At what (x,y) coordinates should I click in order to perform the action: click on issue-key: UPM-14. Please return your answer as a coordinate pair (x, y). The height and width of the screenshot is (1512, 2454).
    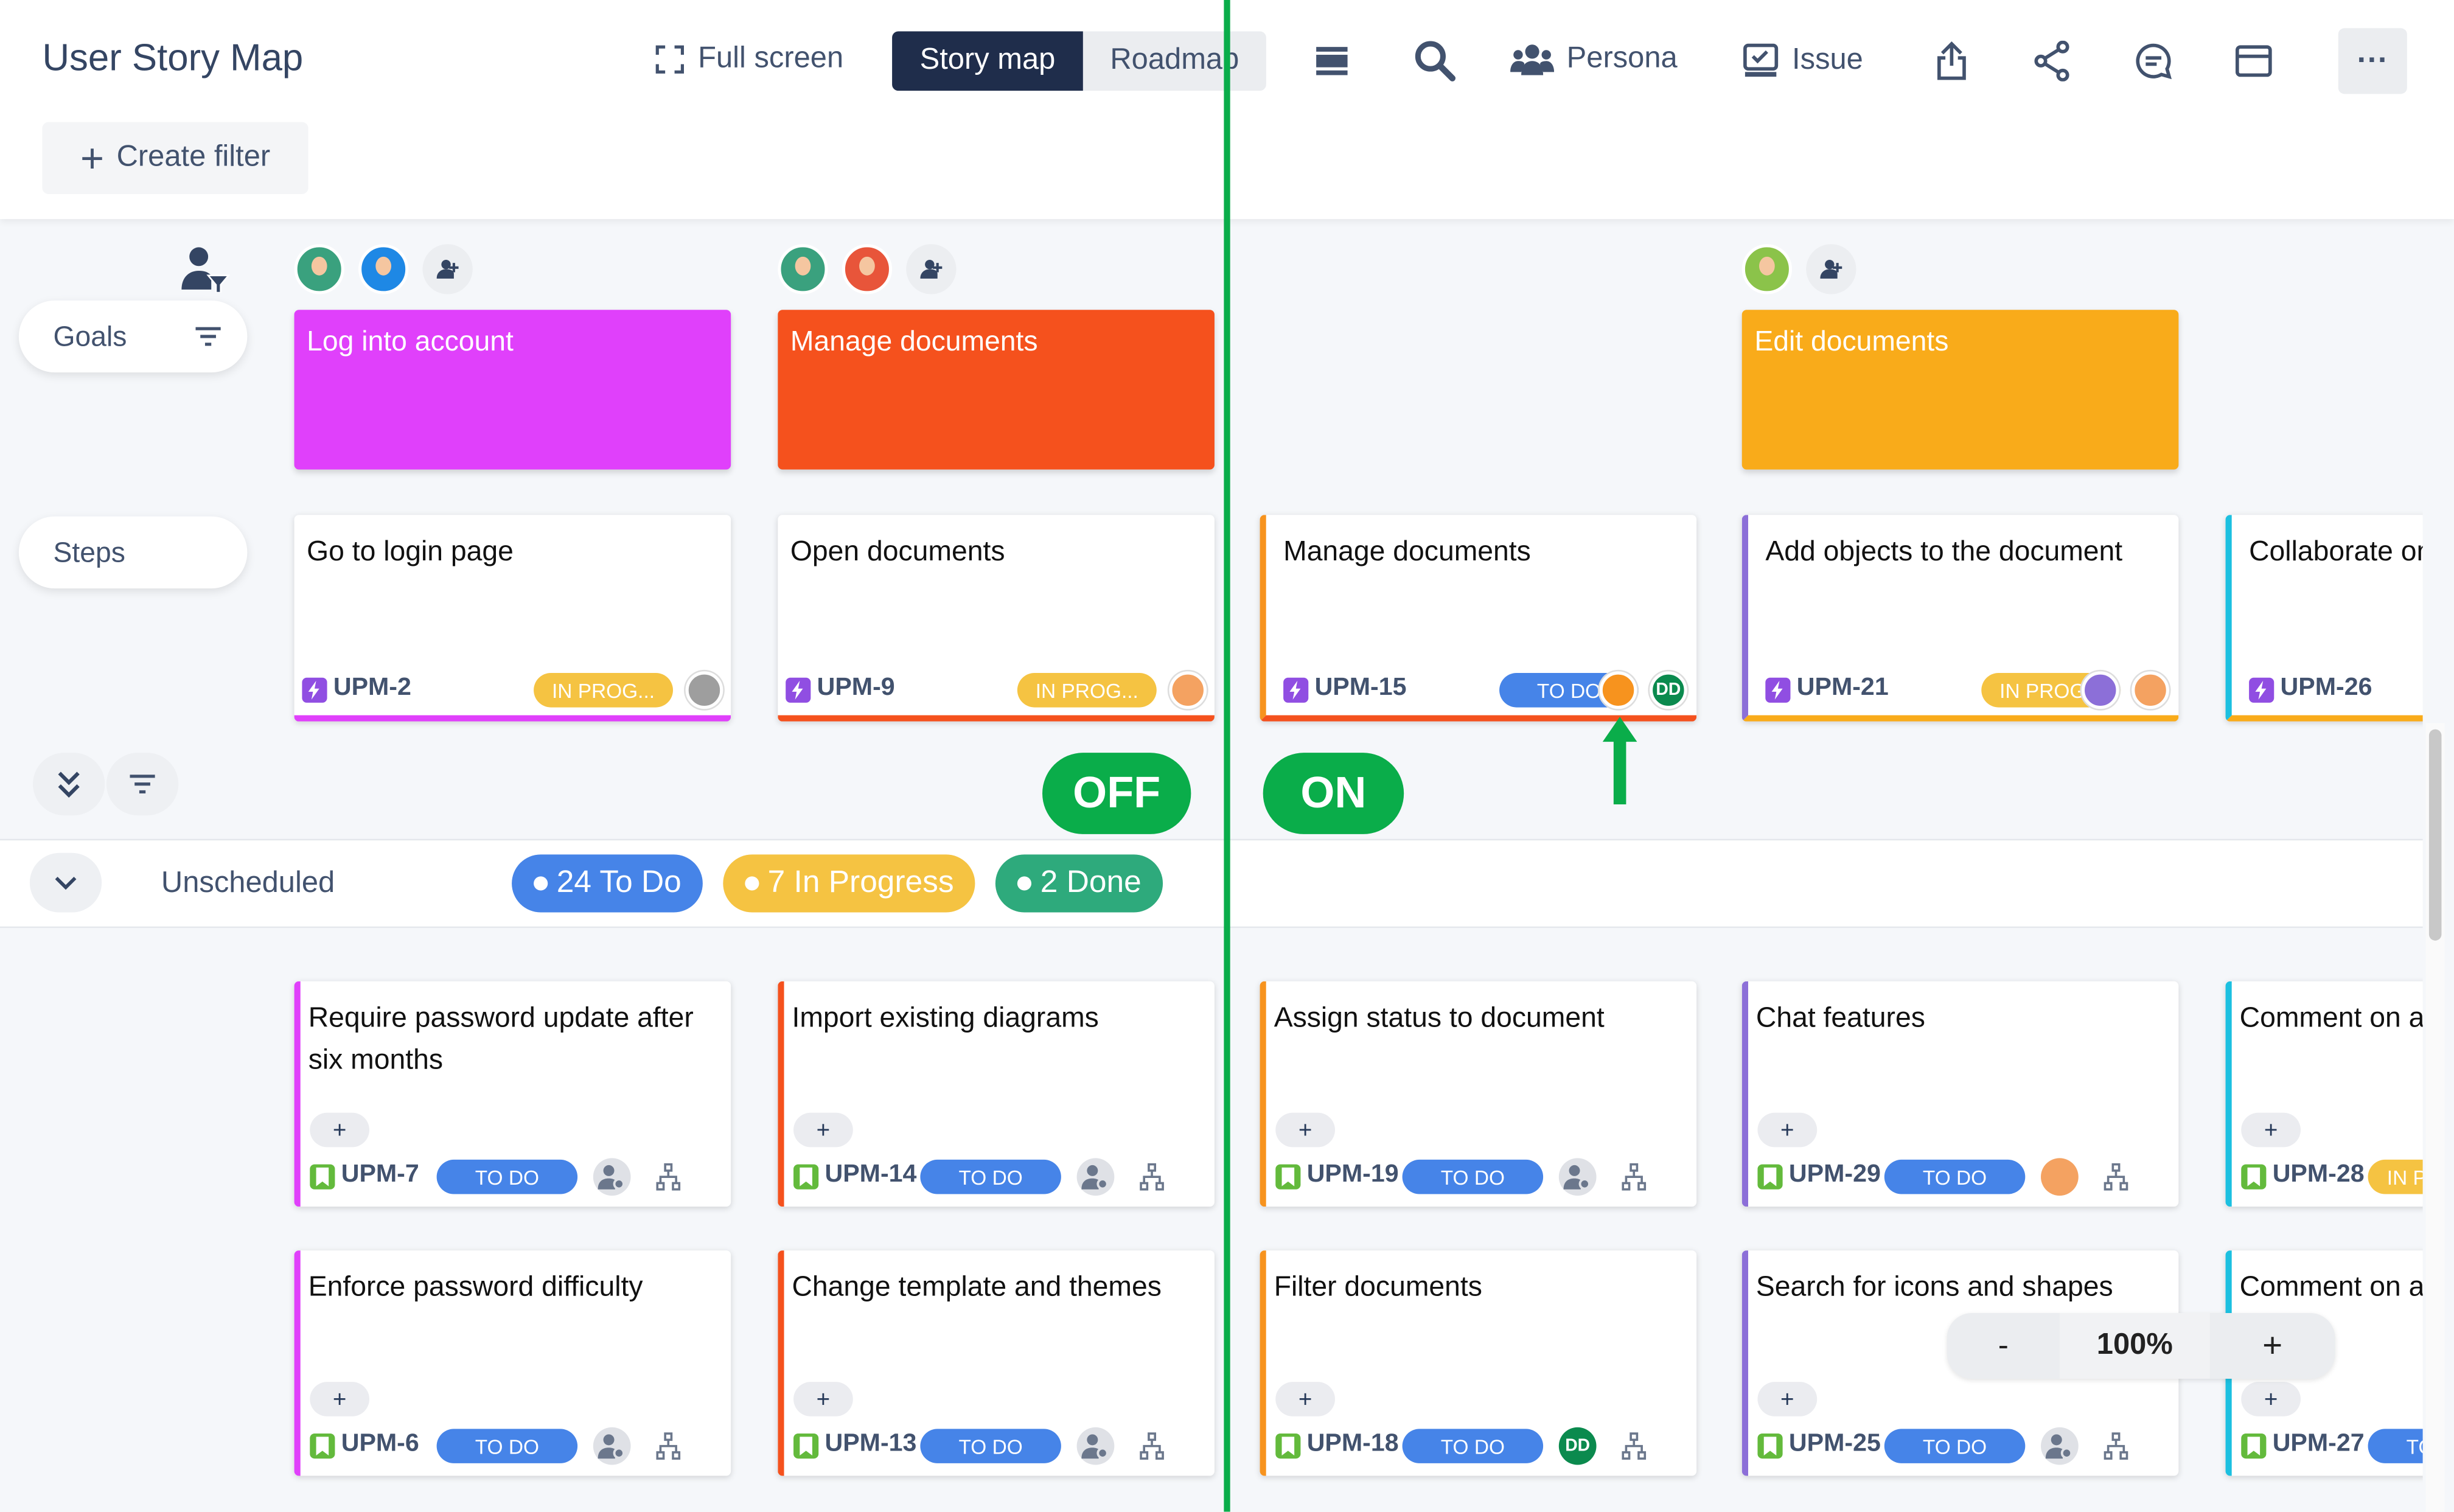
    Looking at the image, I should click on (871, 1174).